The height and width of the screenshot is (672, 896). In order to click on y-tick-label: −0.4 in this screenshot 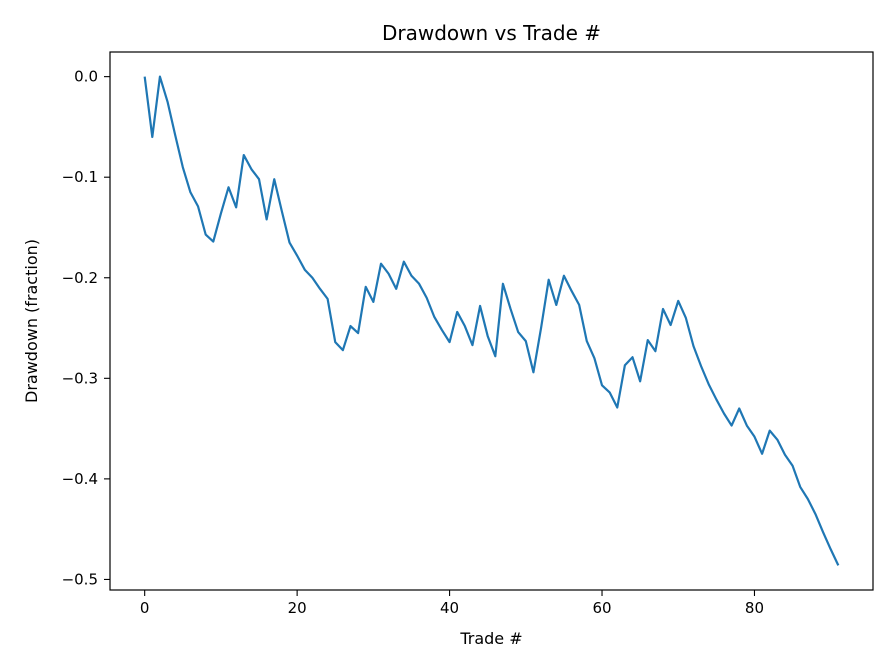, I will do `click(80, 479)`.